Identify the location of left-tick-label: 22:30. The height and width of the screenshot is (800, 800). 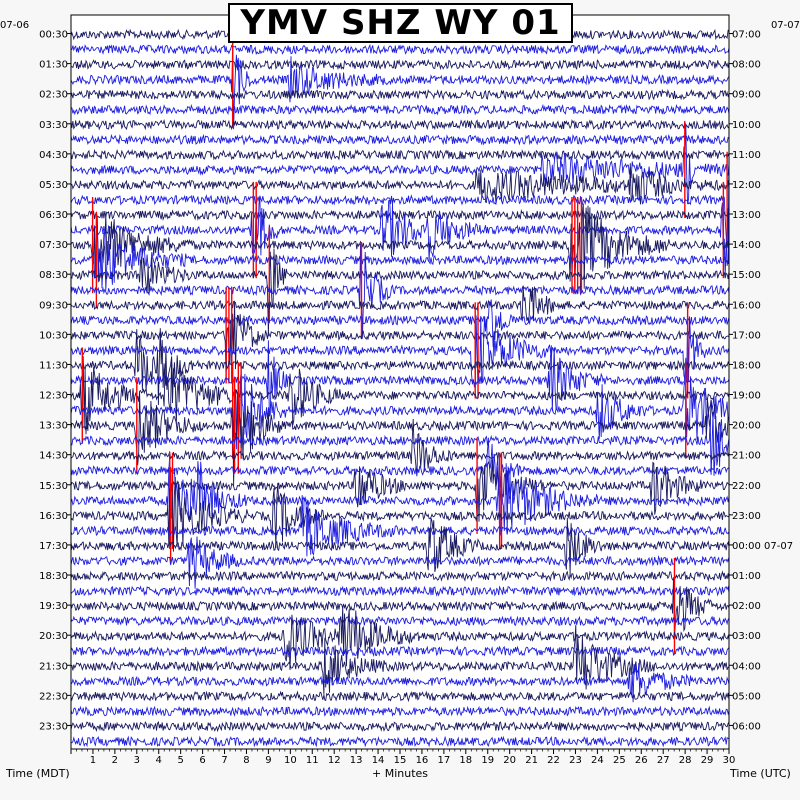
(53, 696).